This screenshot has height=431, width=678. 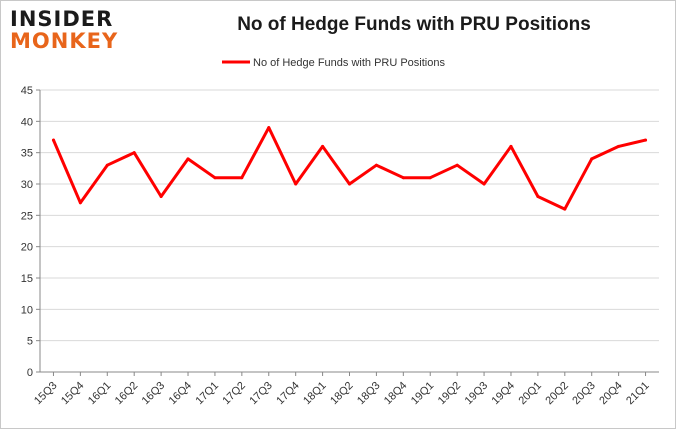 I want to click on x-tick-label-18Q2: 18Q2, so click(x=342, y=394).